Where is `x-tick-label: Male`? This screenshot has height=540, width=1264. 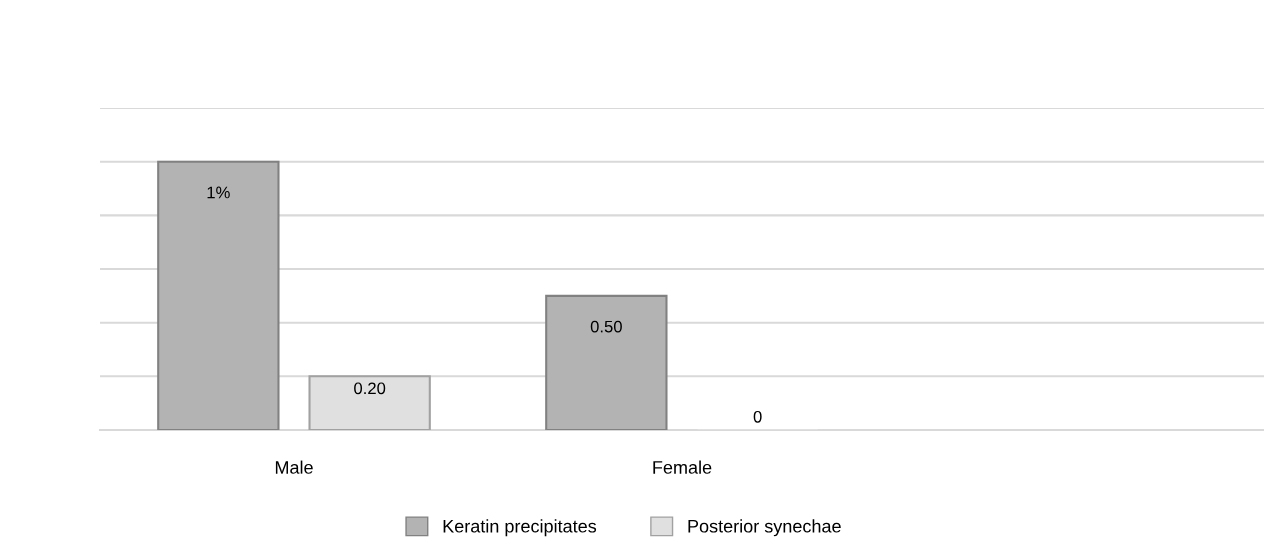 x-tick-label: Male is located at coordinates (294, 467).